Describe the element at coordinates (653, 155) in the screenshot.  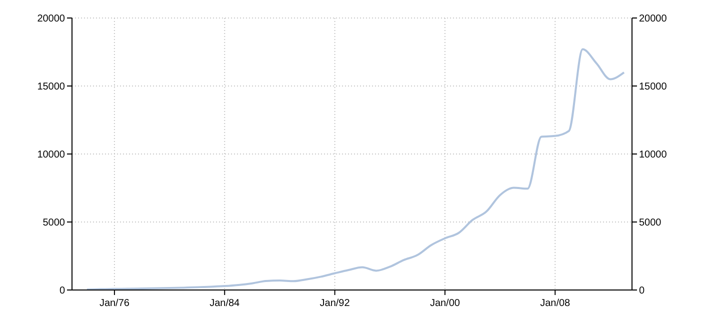
I see `y2-tick-label: 10000` at that location.